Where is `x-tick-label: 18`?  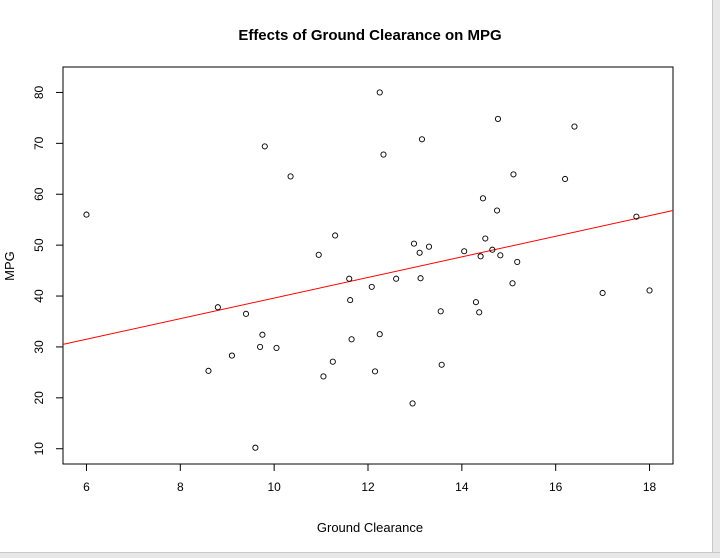 x-tick-label: 18 is located at coordinates (650, 487).